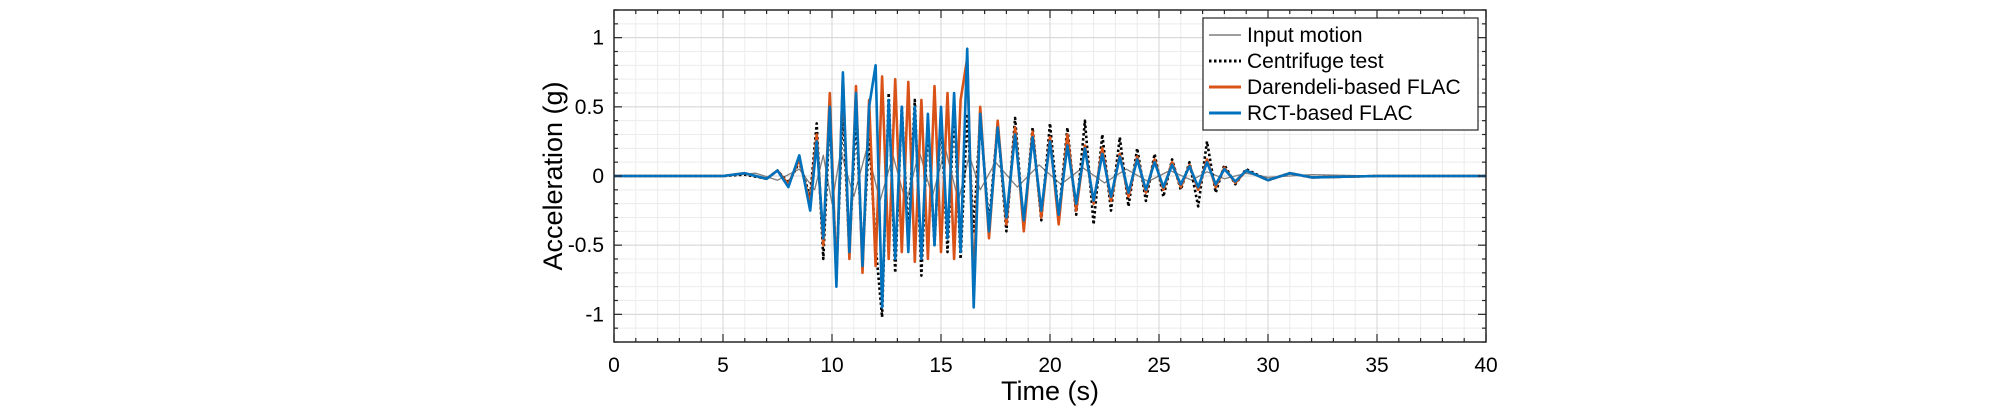 The height and width of the screenshot is (410, 2008). I want to click on y-tick-label: -0.5, so click(586, 245).